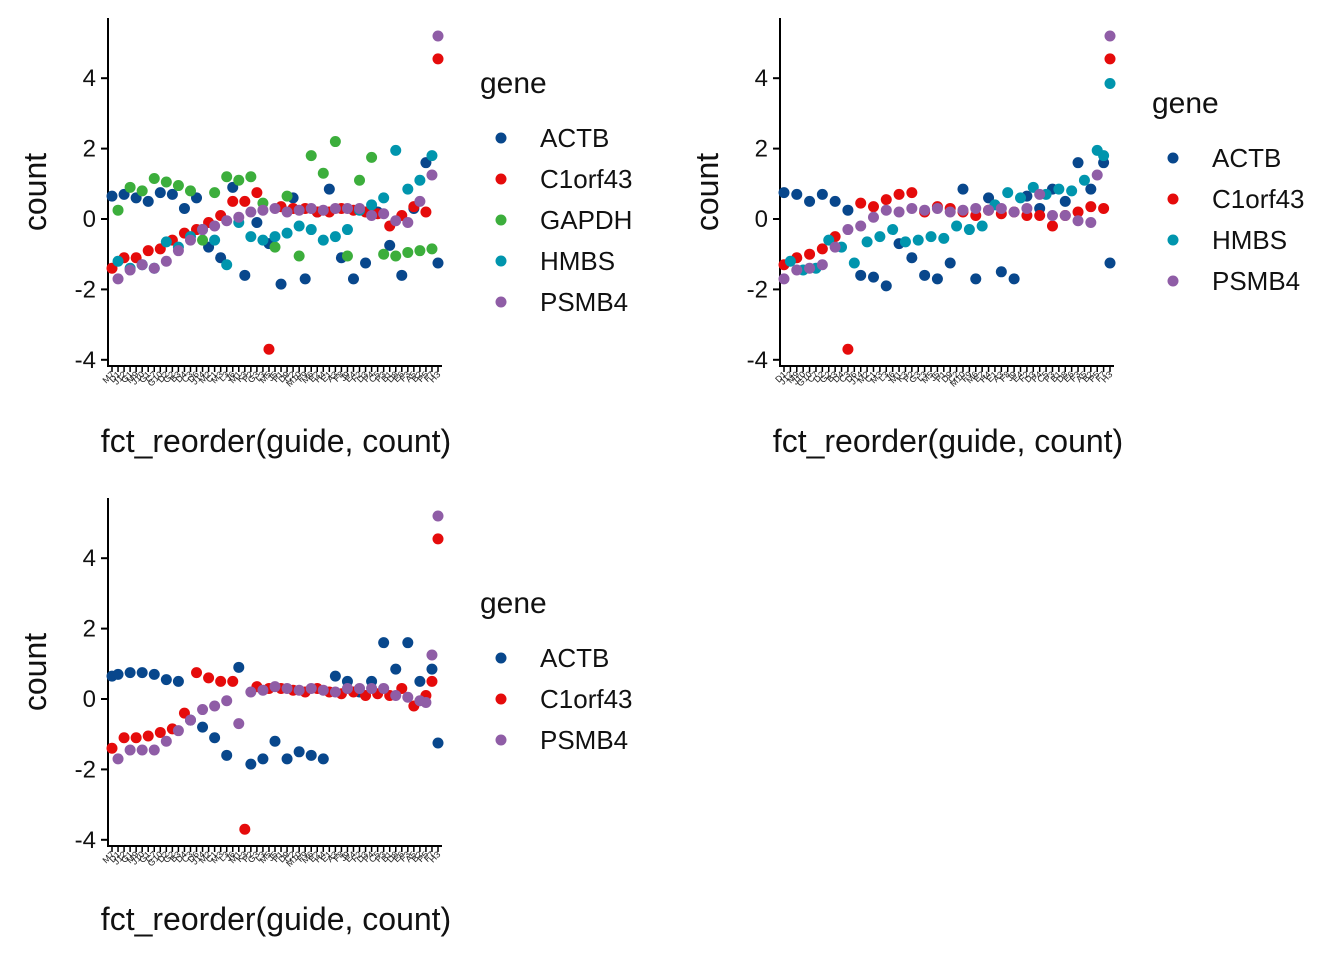 The height and width of the screenshot is (960, 1344). Describe the element at coordinates (556, 192) in the screenshot. I see `legend: gene ACTB C1orf43 GAPDH HMBS PSMB4` at that location.